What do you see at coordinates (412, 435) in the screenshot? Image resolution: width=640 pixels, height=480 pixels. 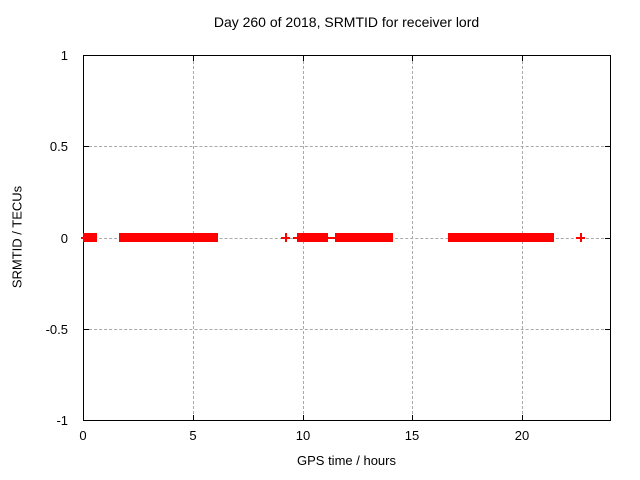 I see `x-tick-label: 15` at bounding box center [412, 435].